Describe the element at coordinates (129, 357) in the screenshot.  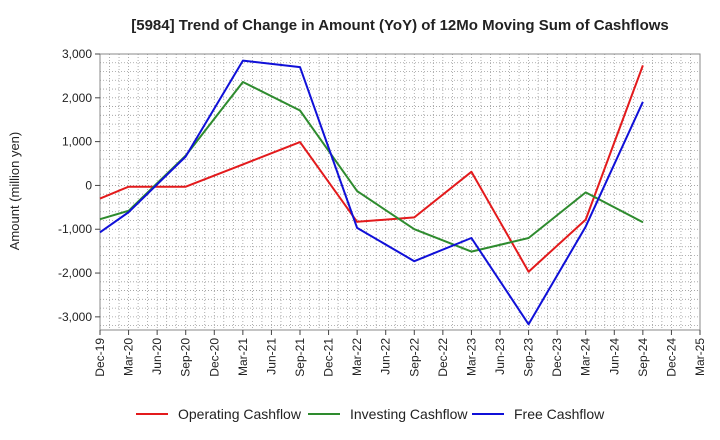
I see `x-tick-label: Mar-20` at that location.